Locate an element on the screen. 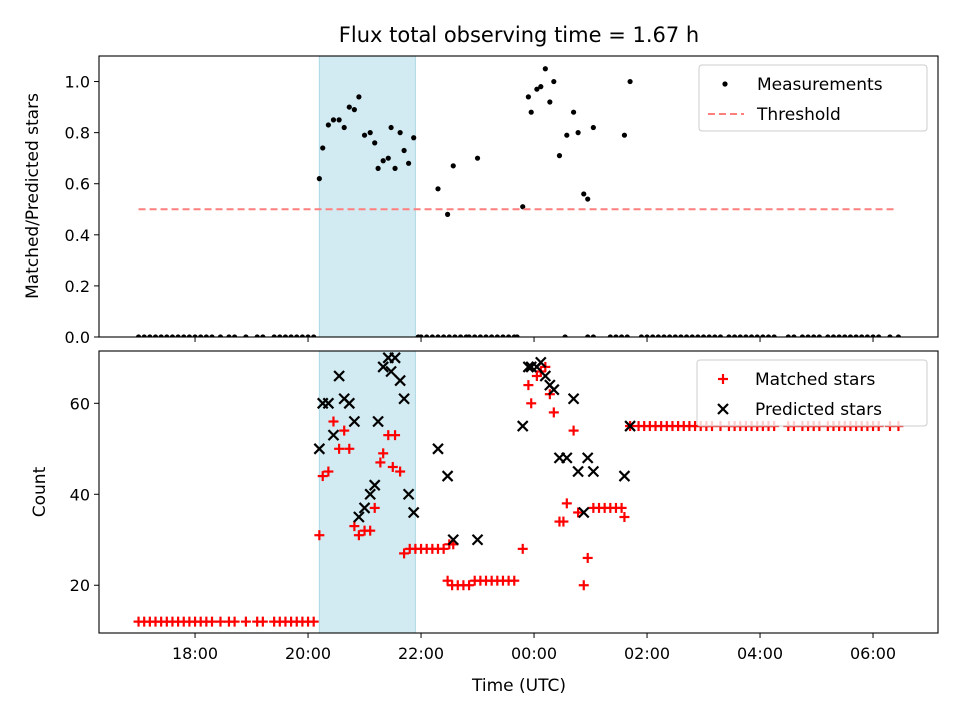 The width and height of the screenshot is (960, 720). legend-label: Measurements is located at coordinates (820, 85).